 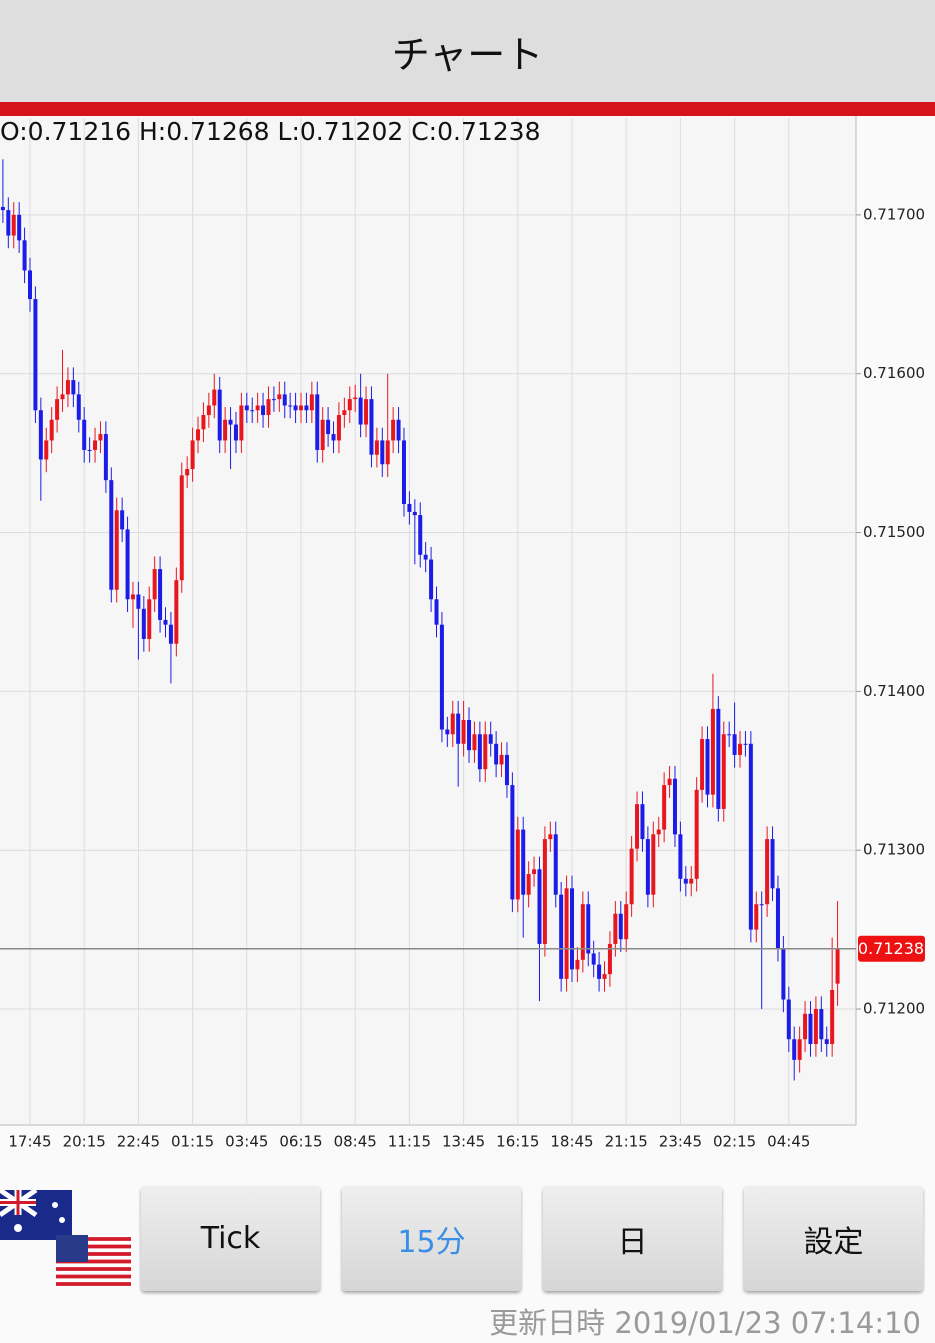 I want to click on x-tick-label: 06:15, so click(x=300, y=1142).